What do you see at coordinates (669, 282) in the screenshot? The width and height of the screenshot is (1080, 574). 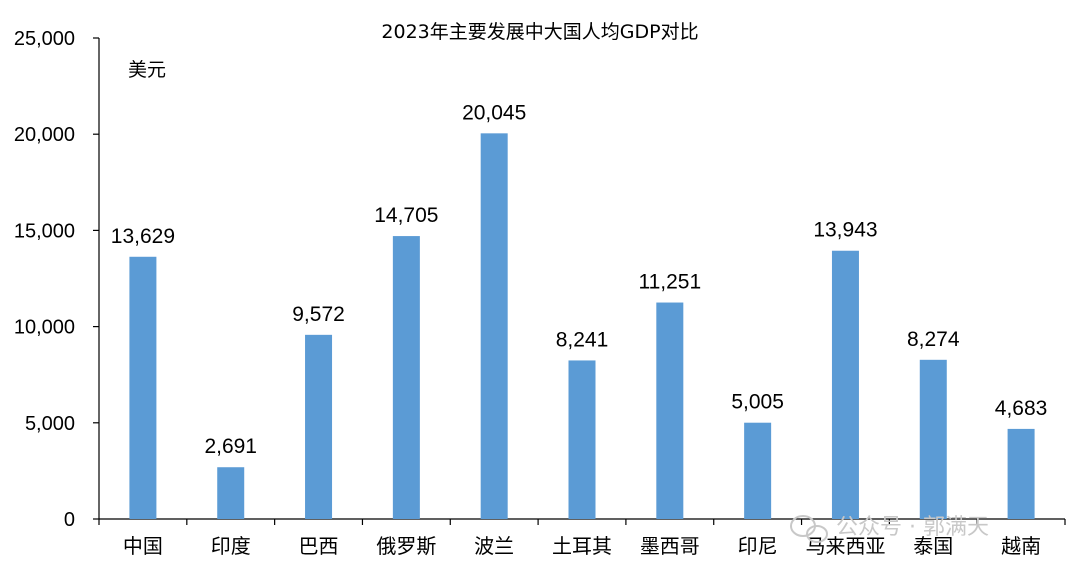 I see `data-label: 11,251` at bounding box center [669, 282].